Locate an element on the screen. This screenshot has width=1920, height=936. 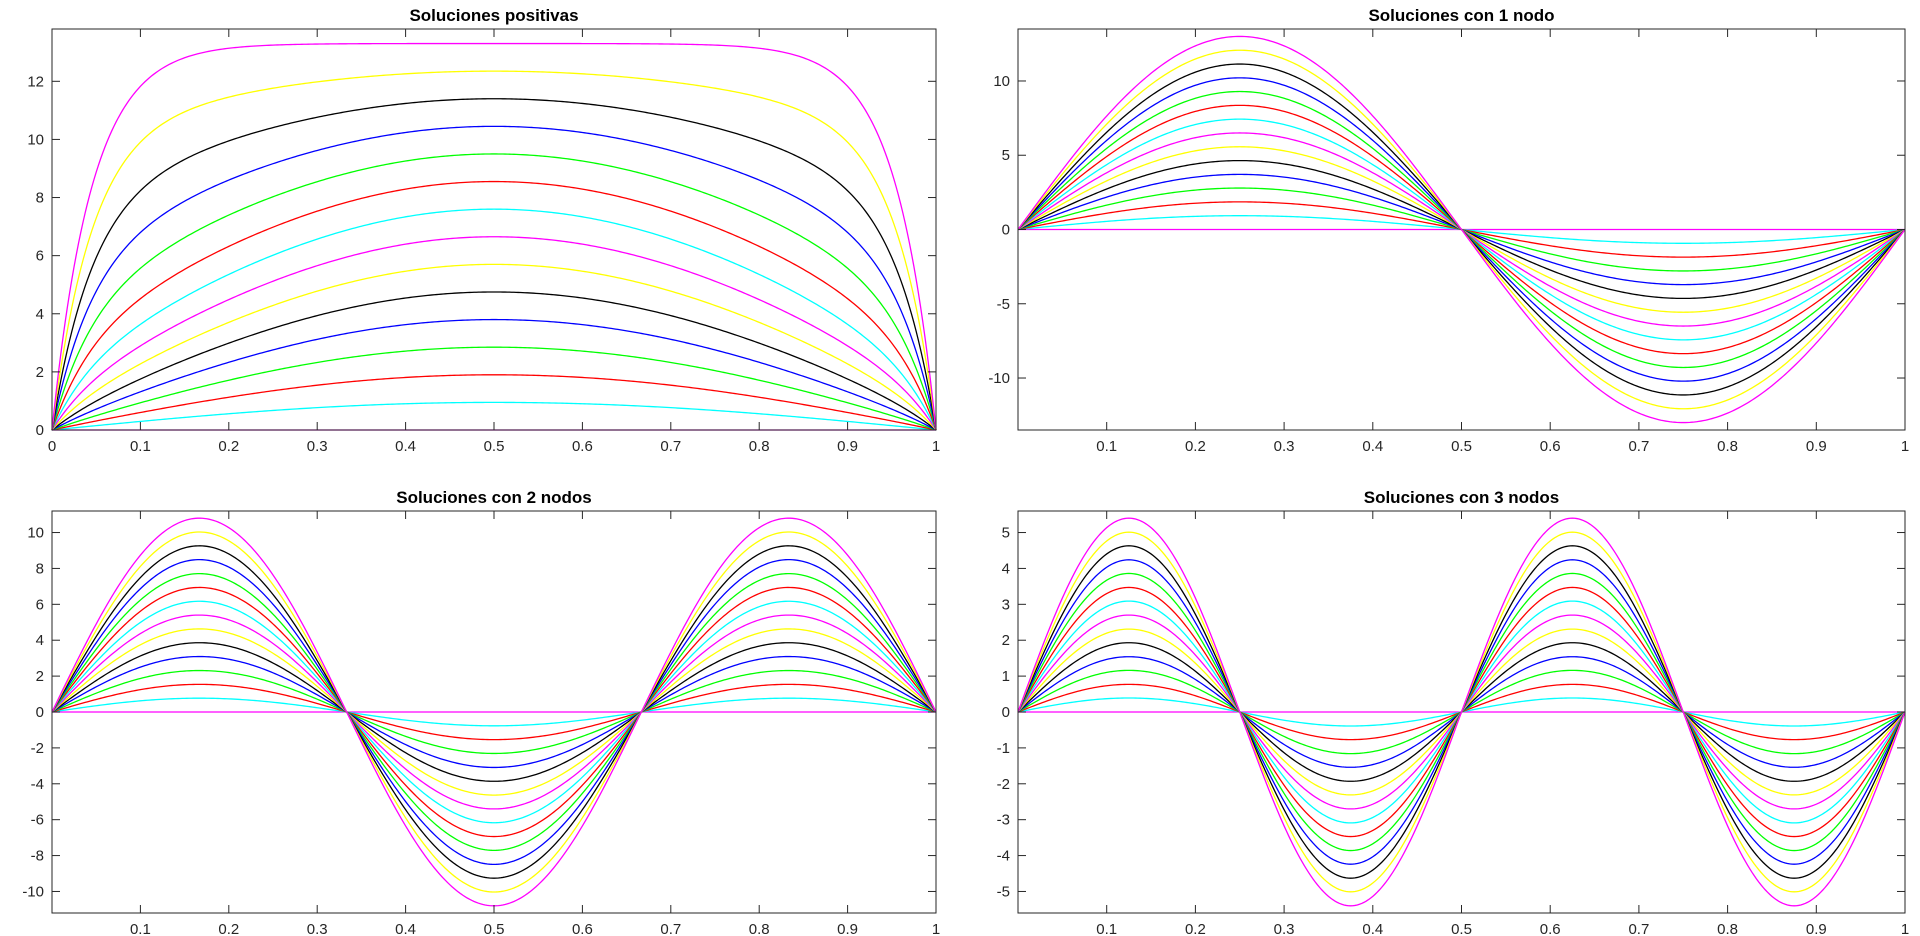
y-tick-label: -8 is located at coordinates (37, 856).